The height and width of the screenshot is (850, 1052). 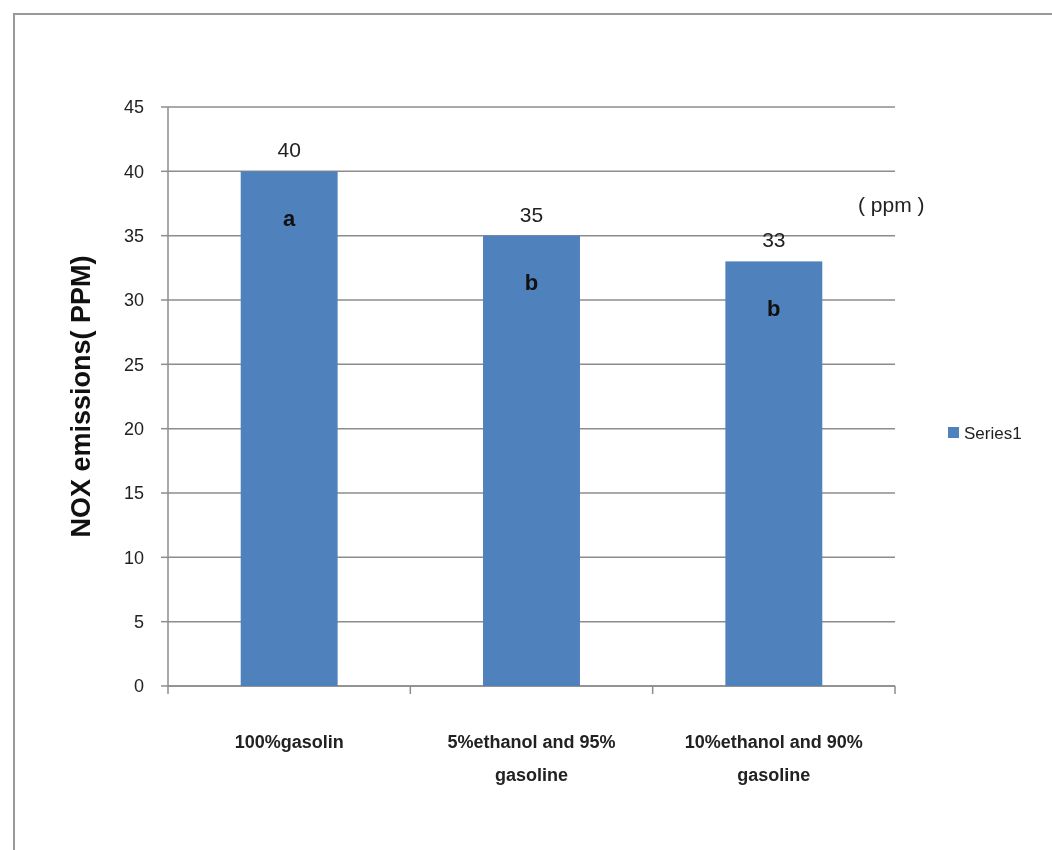 What do you see at coordinates (138, 621) in the screenshot?
I see `y-tick-label: 5` at bounding box center [138, 621].